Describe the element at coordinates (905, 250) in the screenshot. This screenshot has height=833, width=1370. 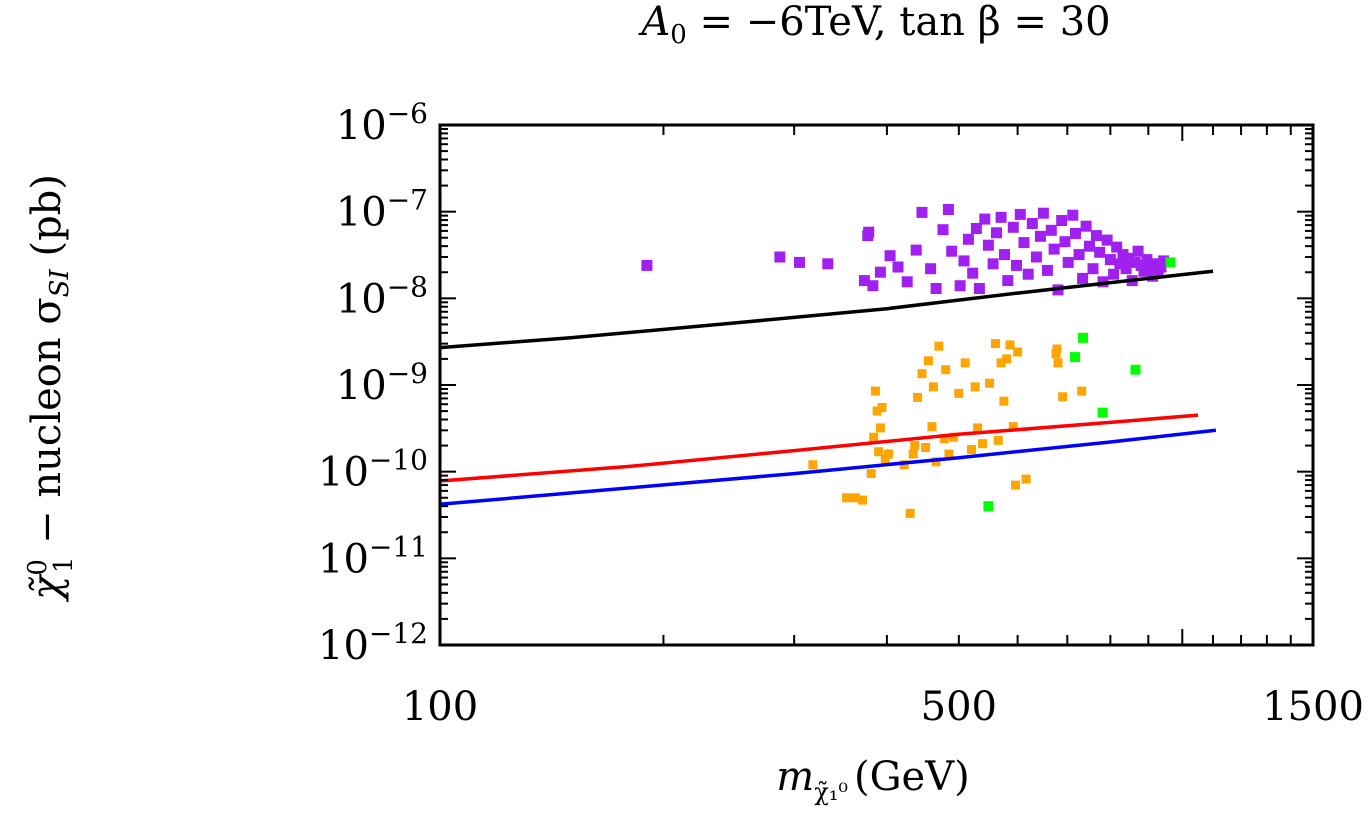
I see `series-purple` at that location.